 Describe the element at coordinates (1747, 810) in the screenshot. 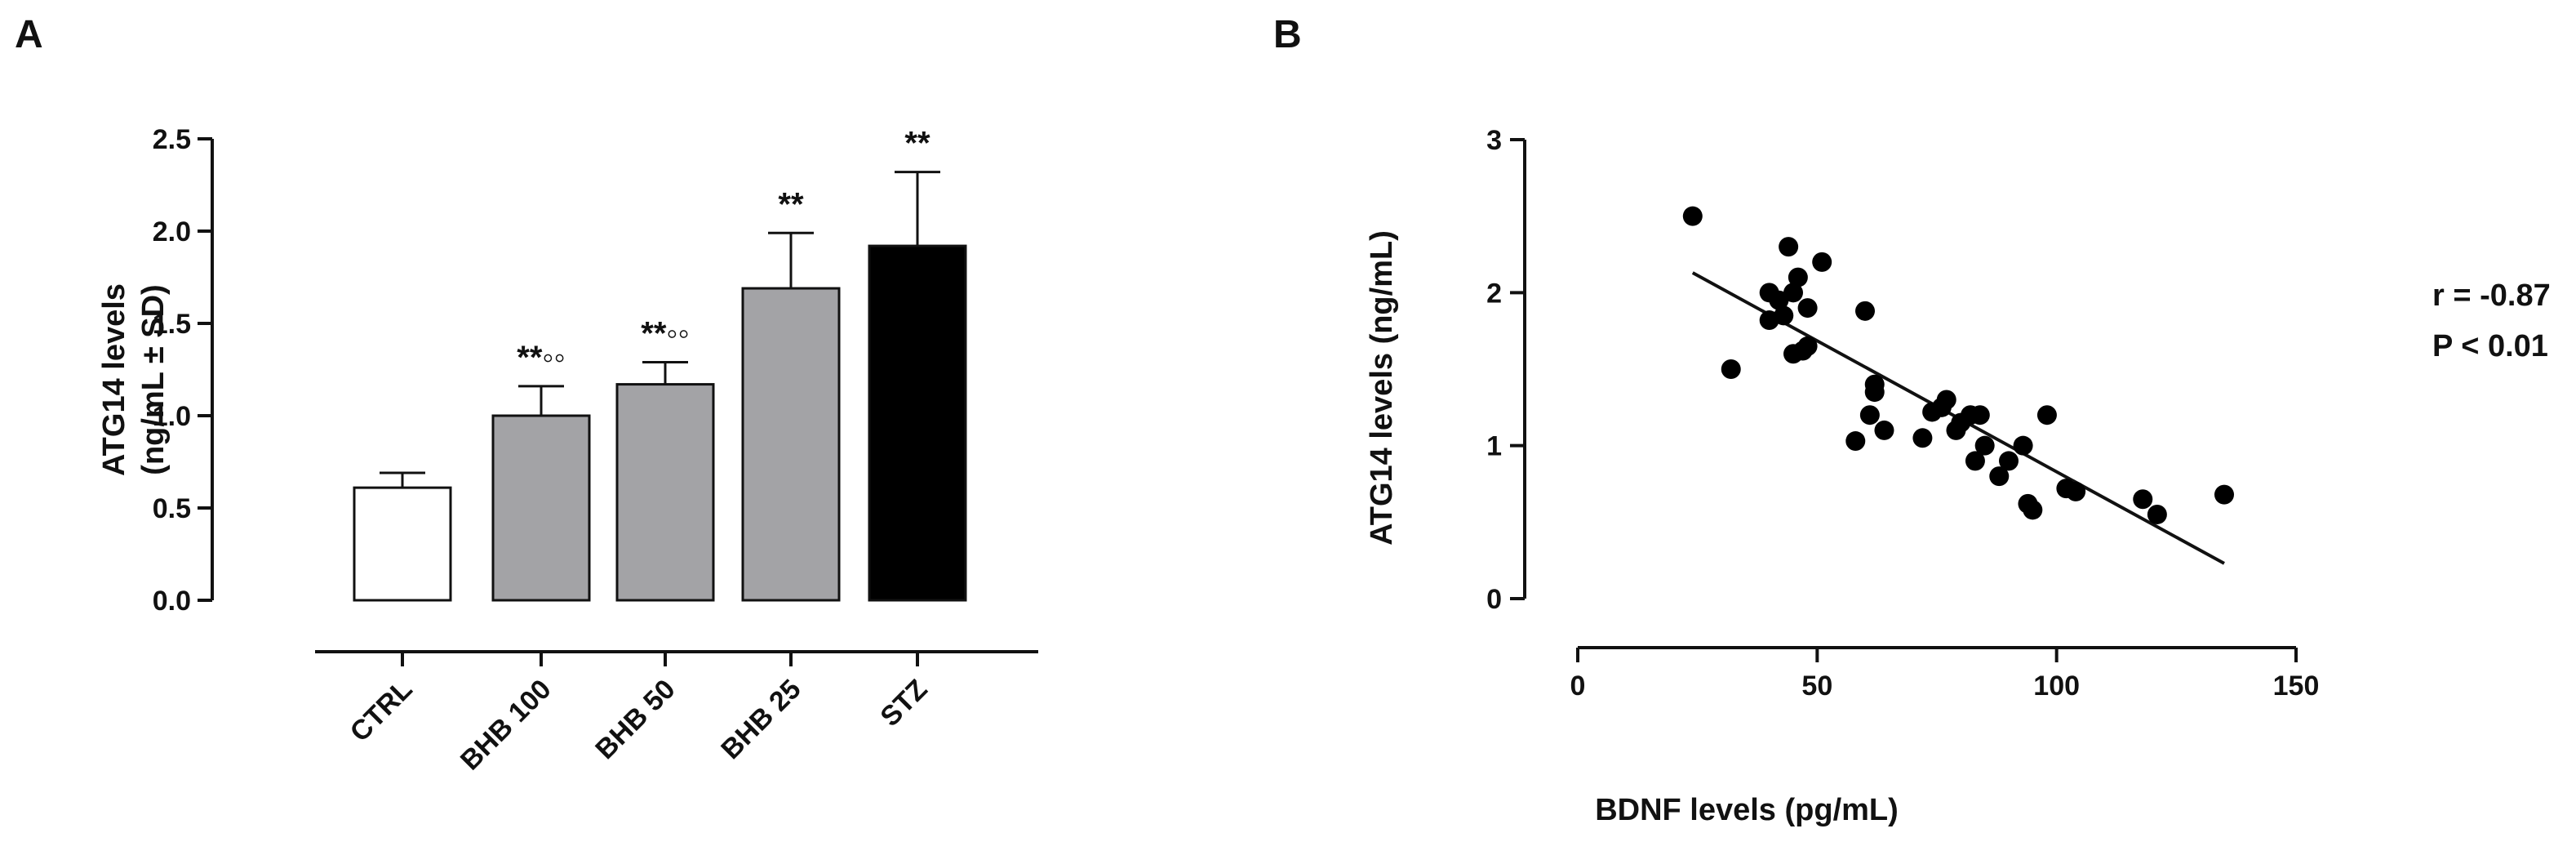

I see `x-axis-title: BDNF levels (pg/mL)` at that location.